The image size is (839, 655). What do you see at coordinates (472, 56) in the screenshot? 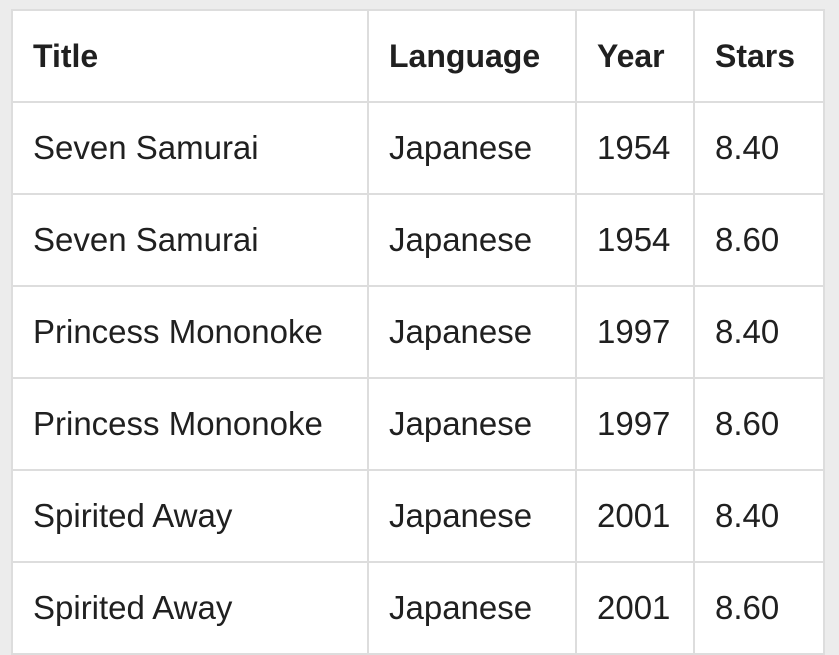
I see `column-header-language: Language` at bounding box center [472, 56].